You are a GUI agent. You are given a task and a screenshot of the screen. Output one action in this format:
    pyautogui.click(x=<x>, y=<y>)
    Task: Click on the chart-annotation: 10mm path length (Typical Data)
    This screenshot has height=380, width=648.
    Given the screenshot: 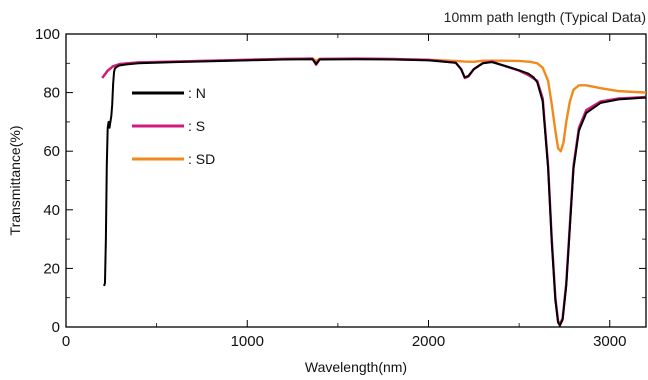 What is the action you would take?
    pyautogui.click(x=545, y=17)
    